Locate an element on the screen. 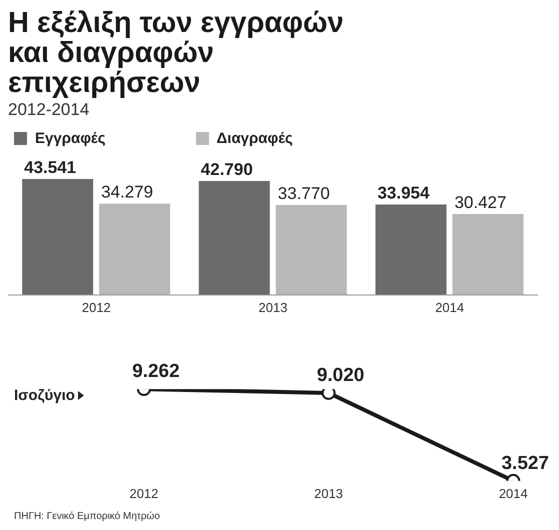  chart-subtitle: 2012-2014 is located at coordinates (49, 110).